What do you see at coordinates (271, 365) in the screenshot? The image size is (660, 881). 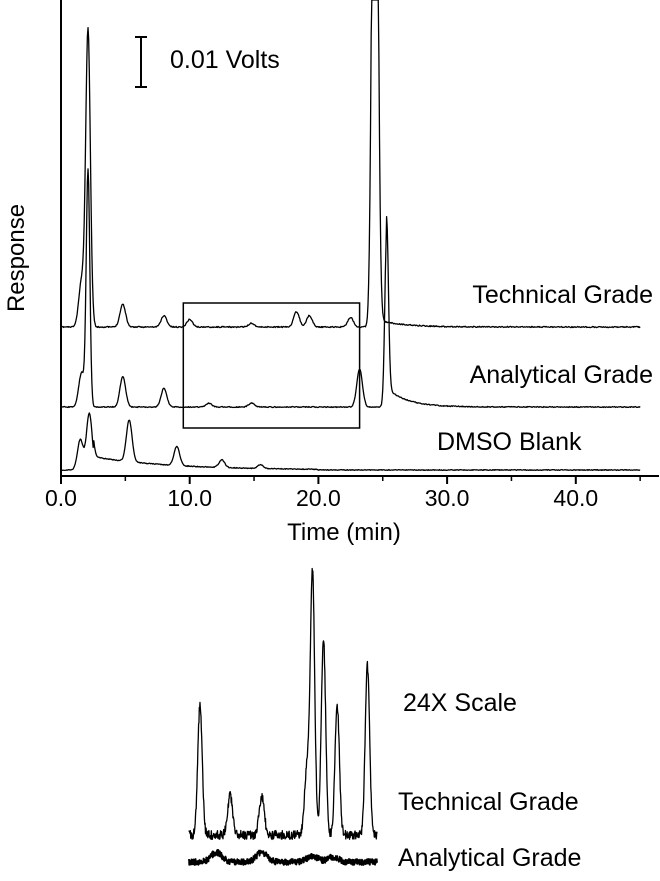 I see `zoom-region-box` at bounding box center [271, 365].